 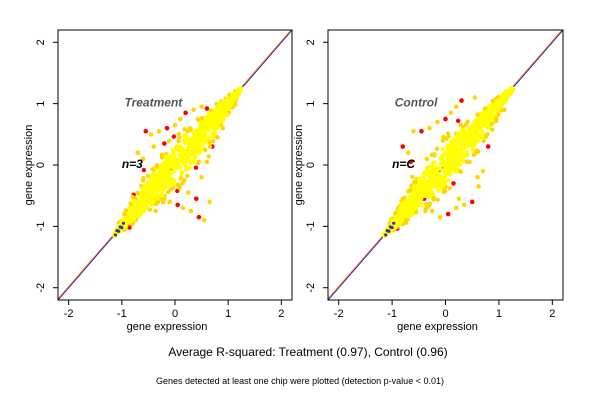 I want to click on x-tick-label: 1, so click(x=499, y=314).